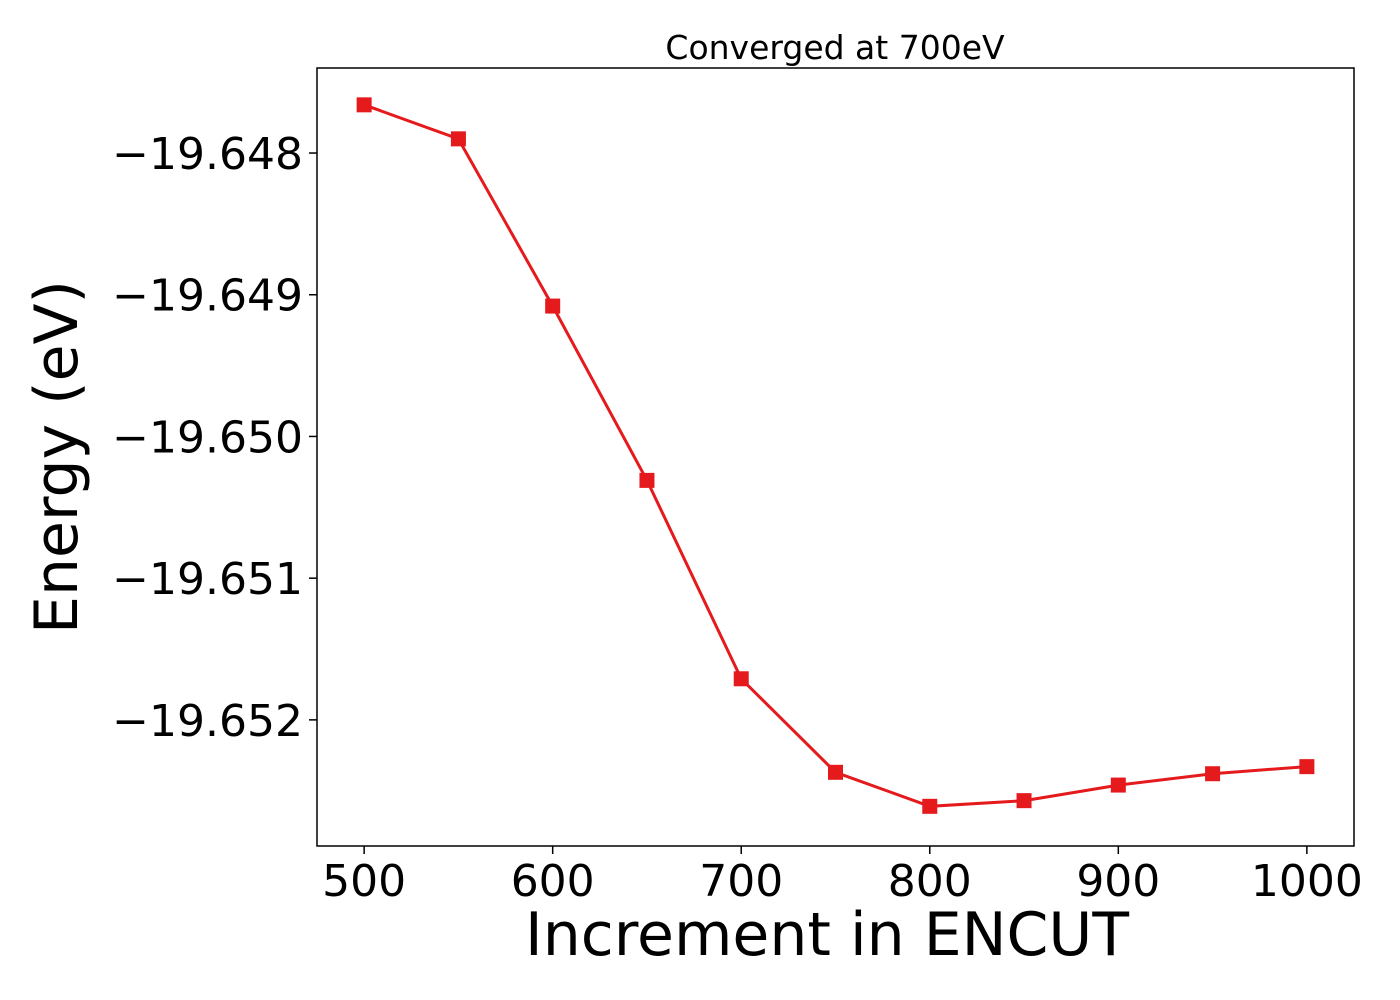 The height and width of the screenshot is (1000, 1400). I want to click on x-tick-label: 900, so click(1118, 881).